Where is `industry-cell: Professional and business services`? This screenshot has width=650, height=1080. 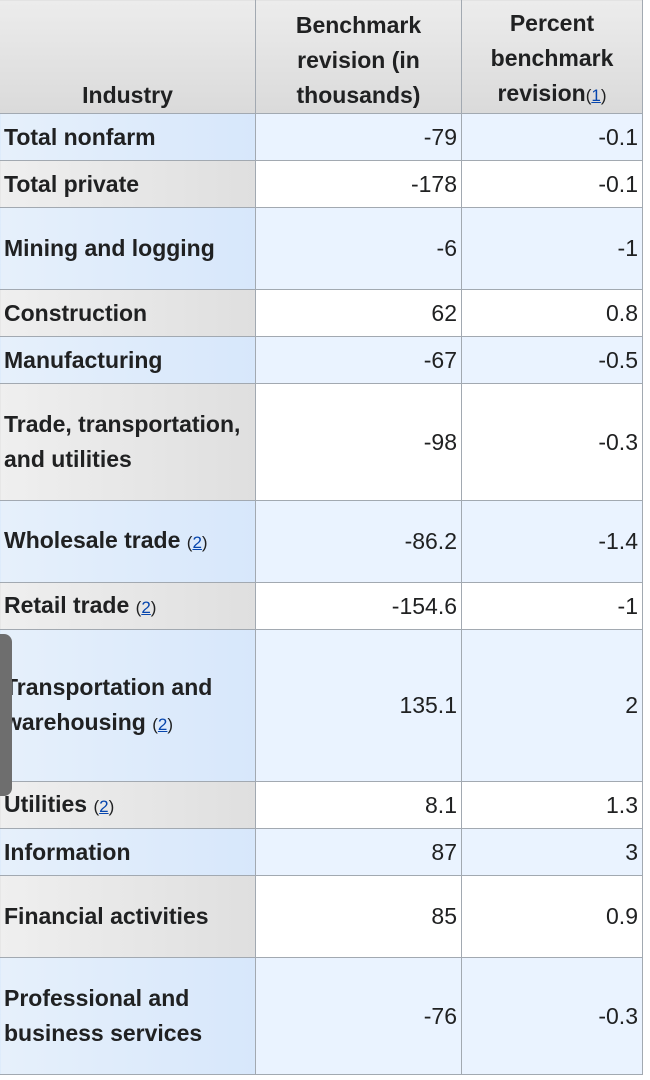
industry-cell: Professional and business services is located at coordinates (128, 1016).